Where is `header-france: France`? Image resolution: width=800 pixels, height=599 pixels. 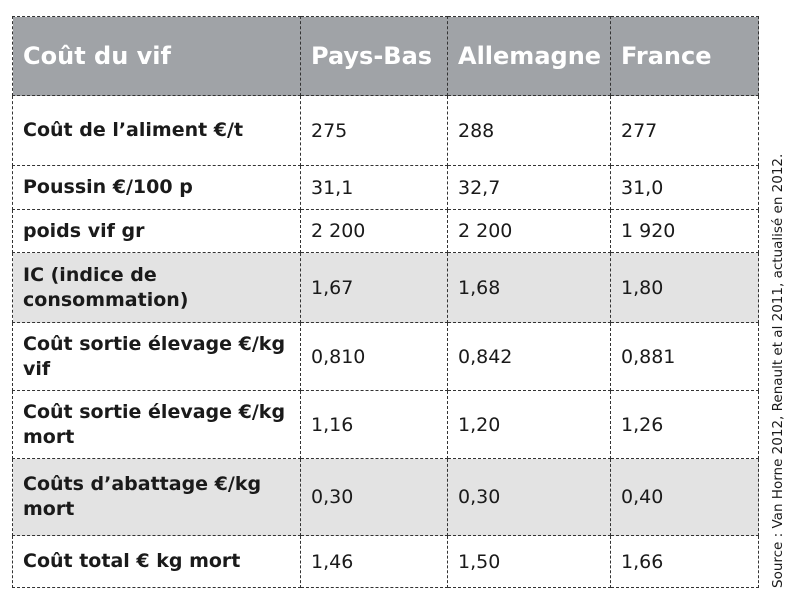
header-france: France is located at coordinates (684, 56).